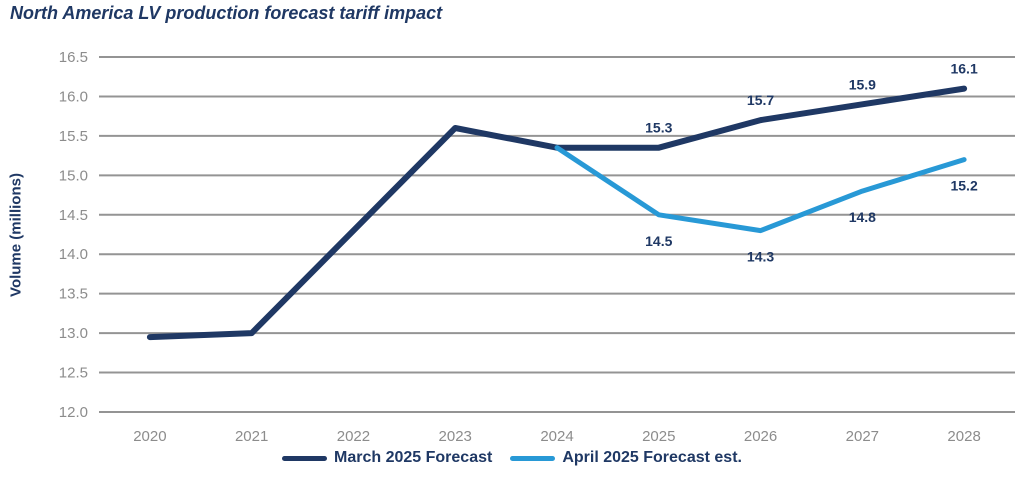  What do you see at coordinates (73, 333) in the screenshot?
I see `y-tick-label: 13.0` at bounding box center [73, 333].